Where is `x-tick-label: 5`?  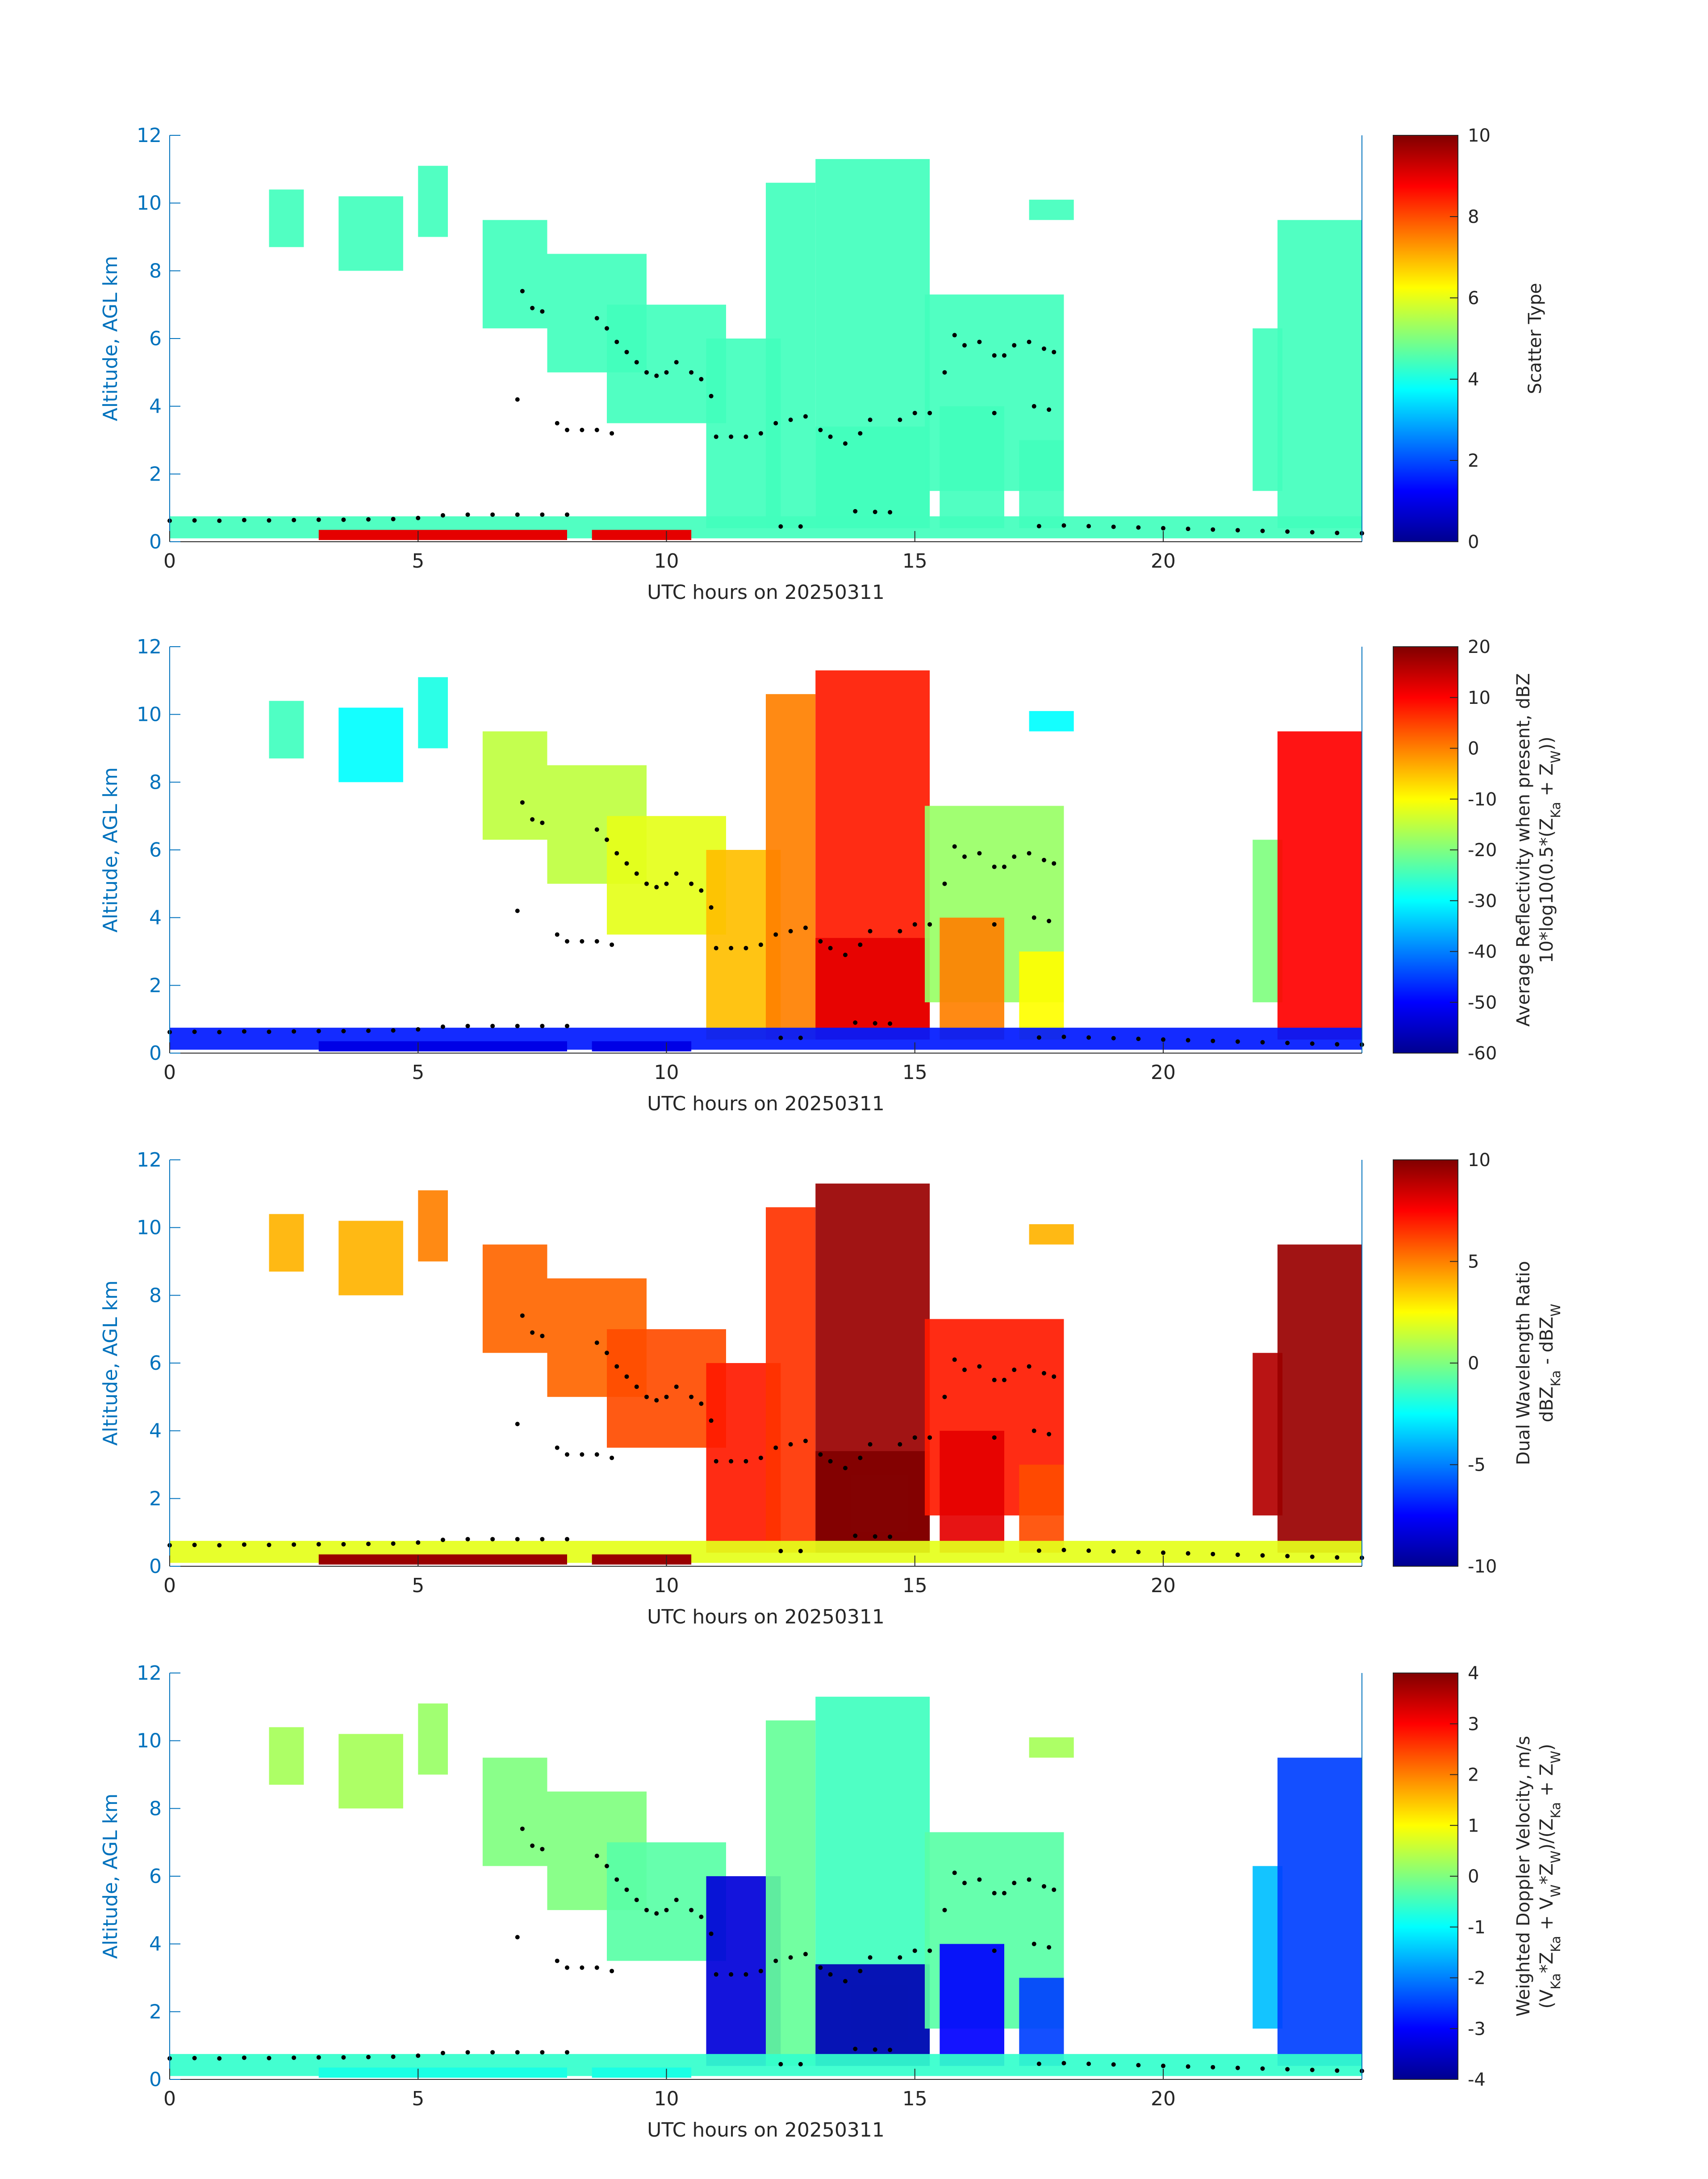 x-tick-label: 5 is located at coordinates (418, 561).